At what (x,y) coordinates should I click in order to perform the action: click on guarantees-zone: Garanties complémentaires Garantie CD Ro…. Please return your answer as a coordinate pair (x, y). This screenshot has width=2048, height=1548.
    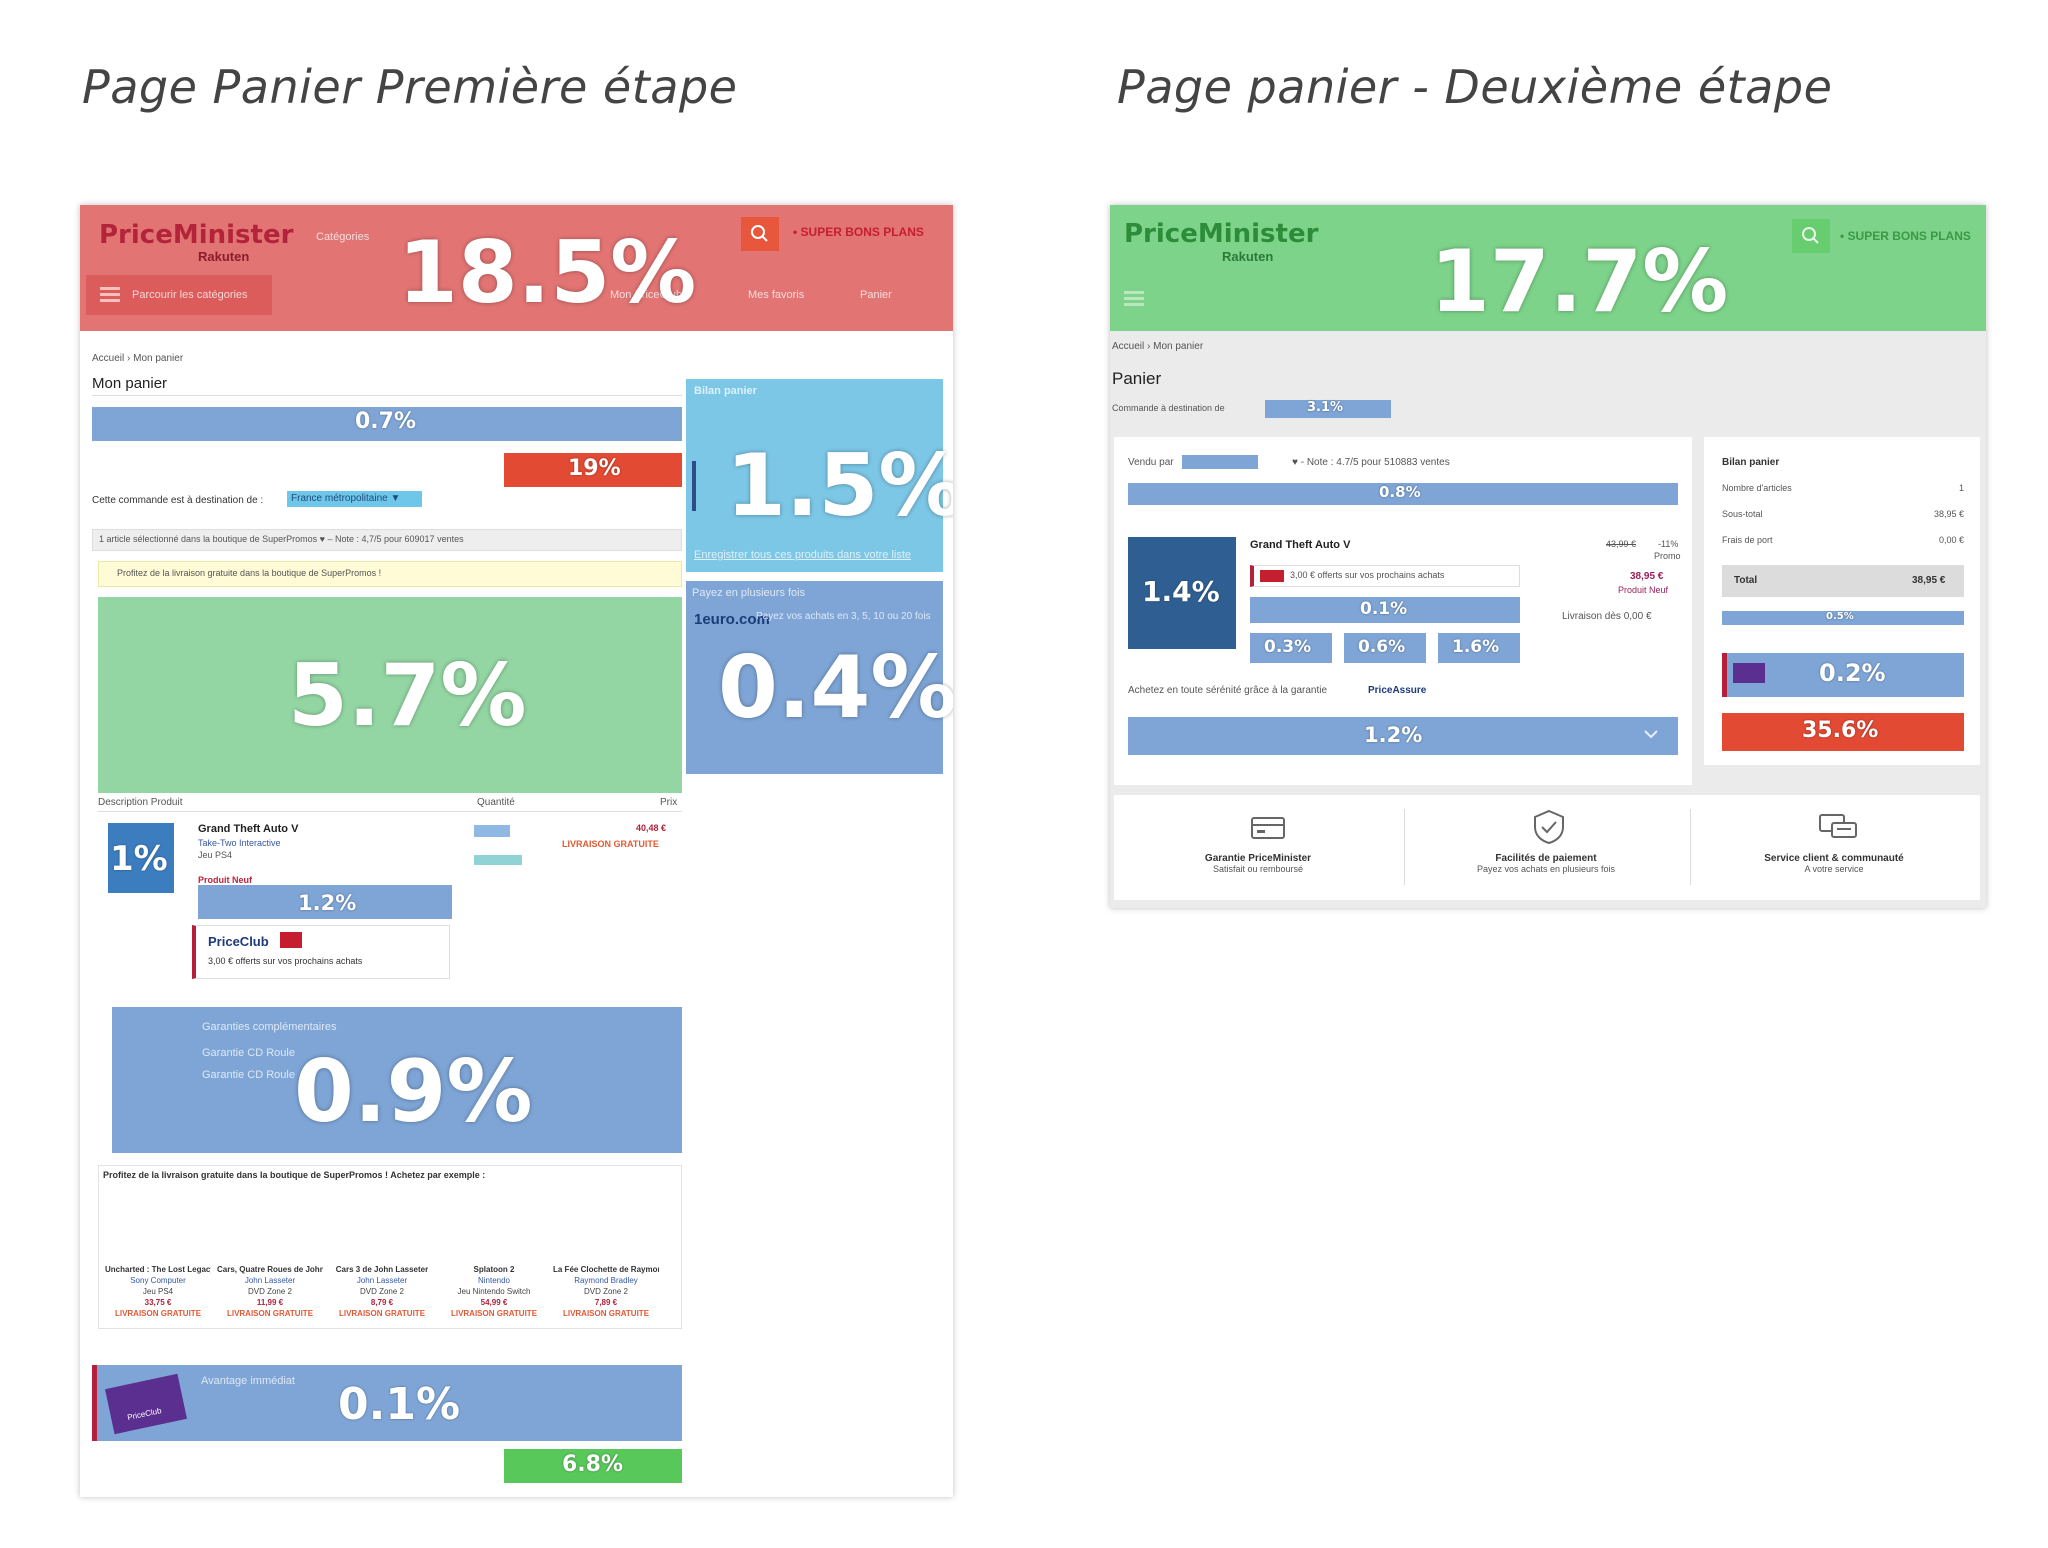
    Looking at the image, I should click on (397, 1080).